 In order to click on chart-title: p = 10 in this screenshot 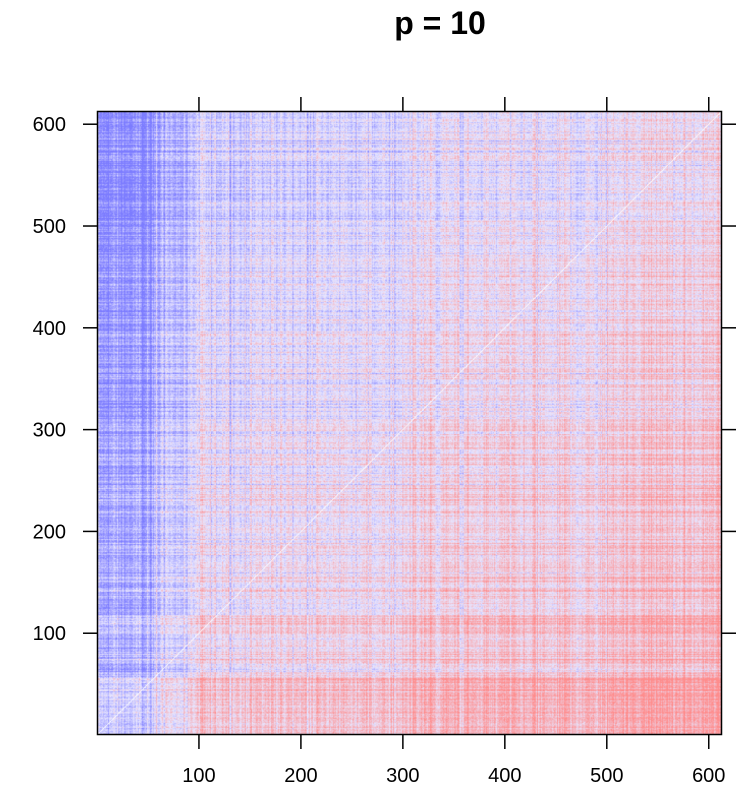, I will do `click(440, 23)`.